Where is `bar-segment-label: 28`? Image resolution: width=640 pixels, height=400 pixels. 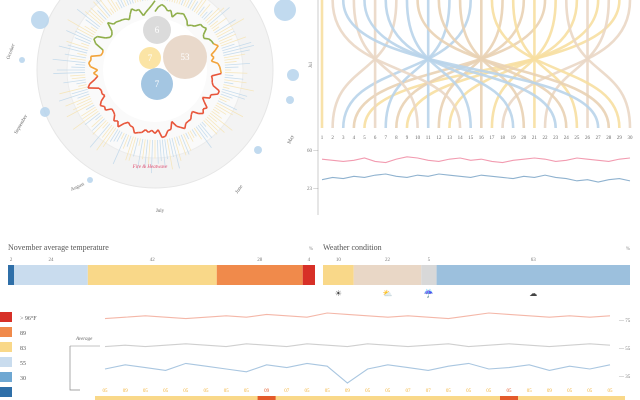 bar-segment-label: 28 is located at coordinates (260, 260).